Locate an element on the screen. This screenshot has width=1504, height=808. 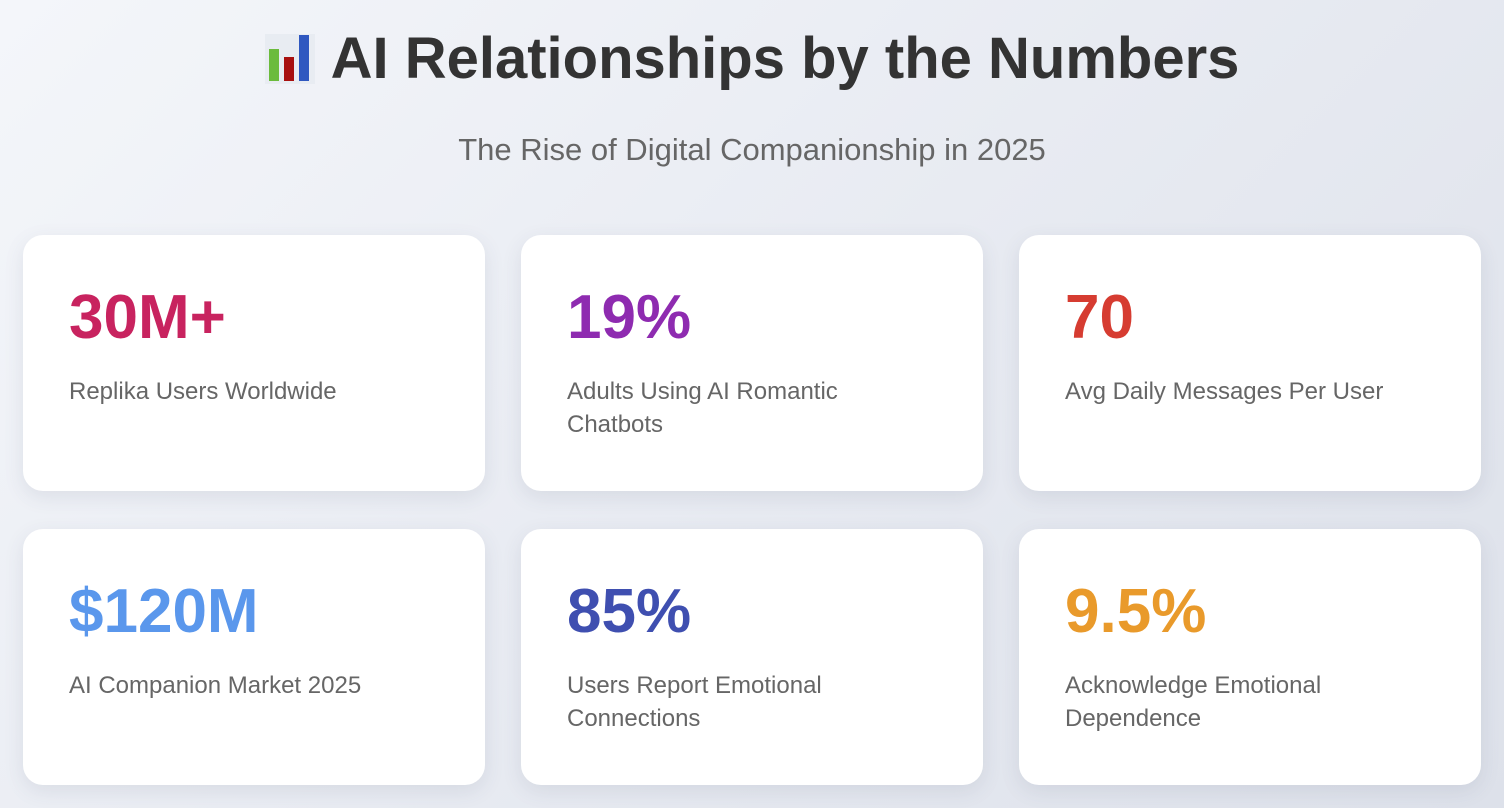
stat-label: Replika Users Worldwide is located at coordinates (203, 391).